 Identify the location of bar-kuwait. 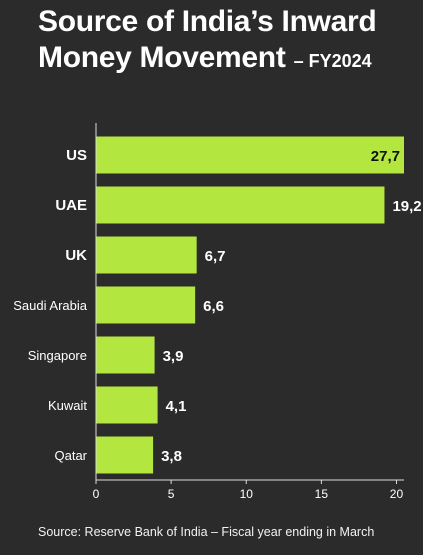
(127, 405).